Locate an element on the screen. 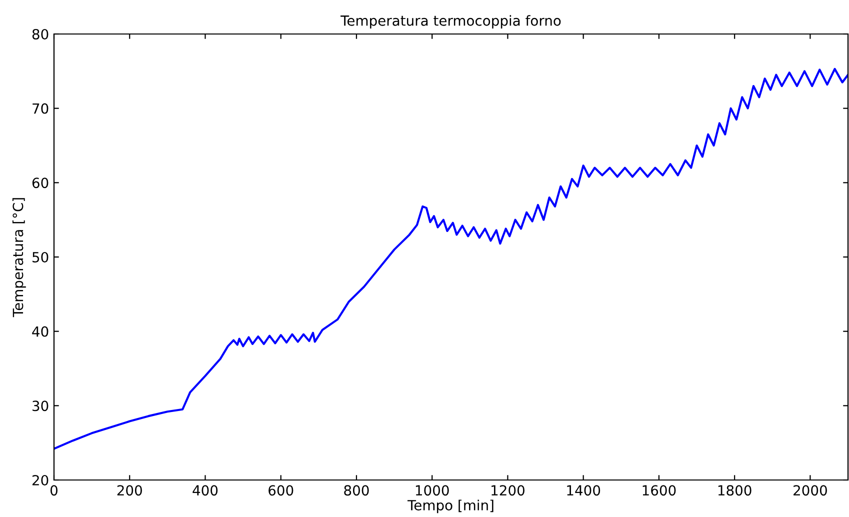 This screenshot has height=517, width=849. x-tick-label: 1000 is located at coordinates (432, 490).